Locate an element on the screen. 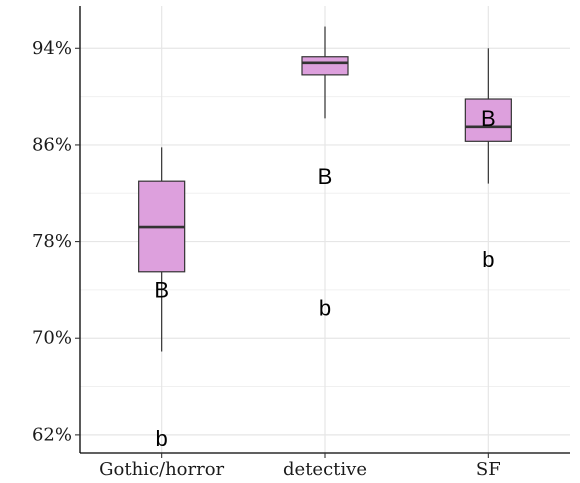  x-tick-label: detective is located at coordinates (325, 469).